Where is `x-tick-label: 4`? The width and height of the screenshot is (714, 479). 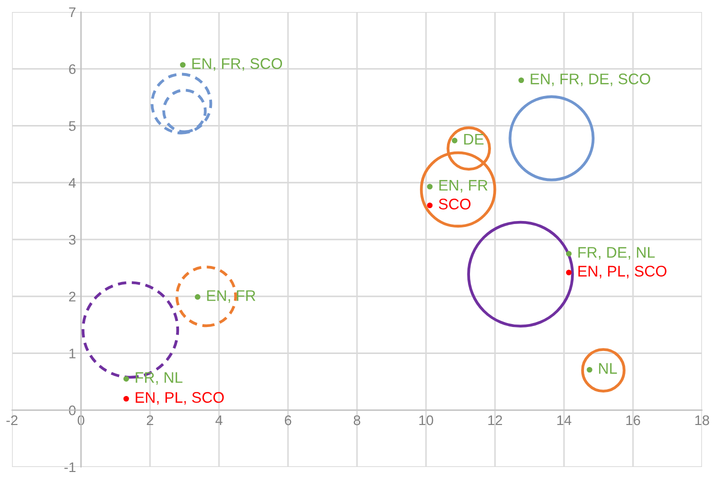 x-tick-label: 4 is located at coordinates (218, 420).